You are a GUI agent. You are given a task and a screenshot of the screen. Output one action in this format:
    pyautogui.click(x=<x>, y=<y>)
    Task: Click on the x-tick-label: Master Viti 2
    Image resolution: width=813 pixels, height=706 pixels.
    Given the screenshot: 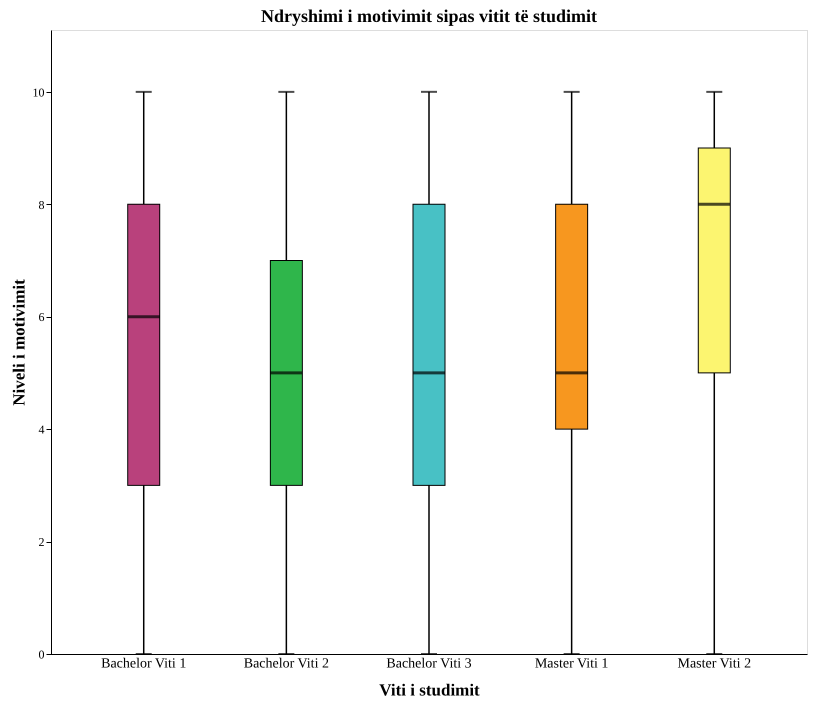 What is the action you would take?
    pyautogui.click(x=715, y=664)
    